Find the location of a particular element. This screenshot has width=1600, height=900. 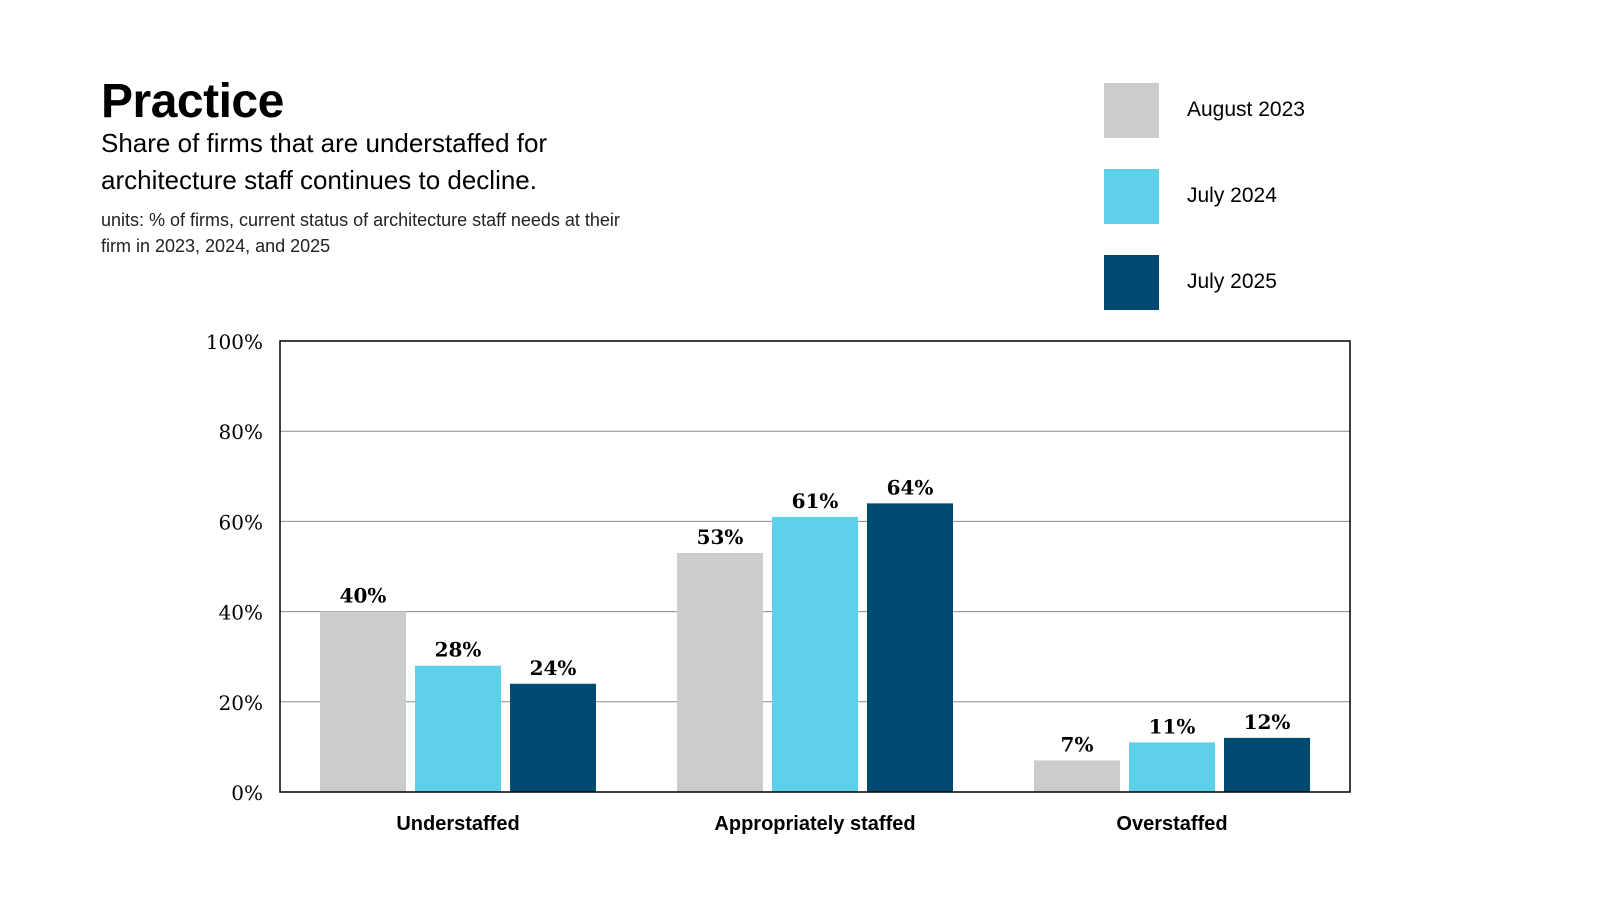

legend-swatch-august-2023 is located at coordinates (1131, 110).